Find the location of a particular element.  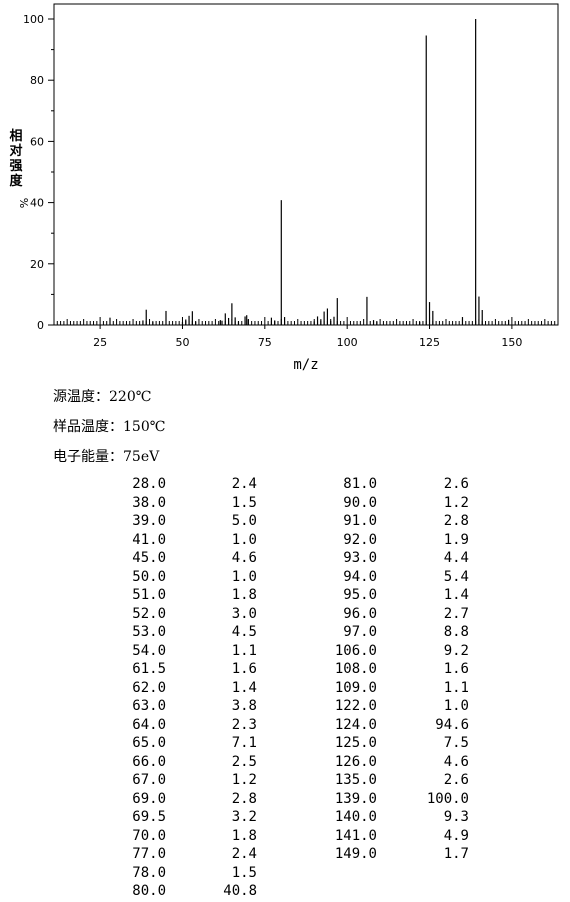

mz-cell: 39.0 is located at coordinates (149, 521).